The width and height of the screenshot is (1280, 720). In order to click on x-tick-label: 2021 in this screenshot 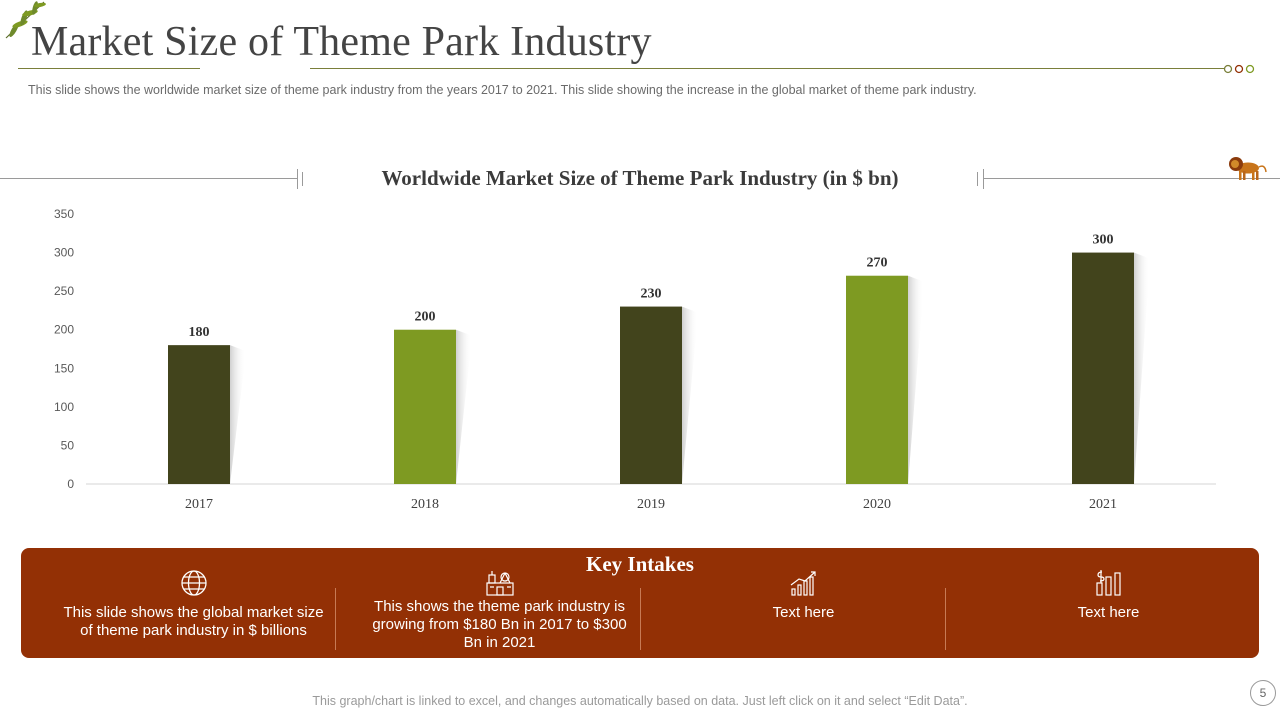, I will do `click(1103, 504)`.